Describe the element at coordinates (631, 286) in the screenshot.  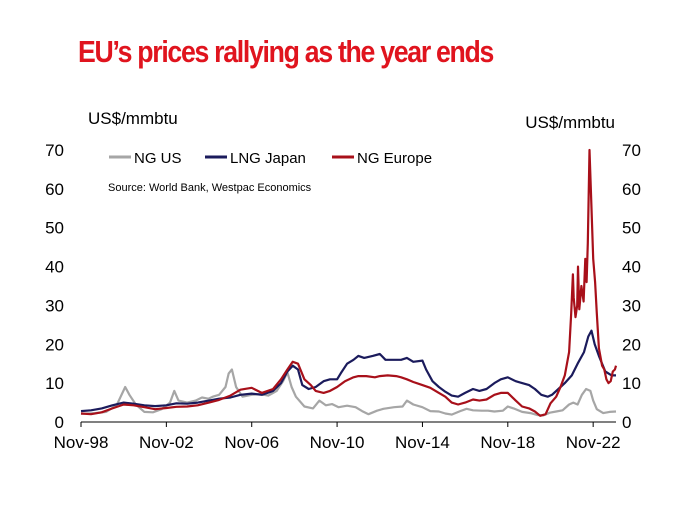
I see `y-ticks-right: 0 10 20 30 40 50 60 70` at that location.